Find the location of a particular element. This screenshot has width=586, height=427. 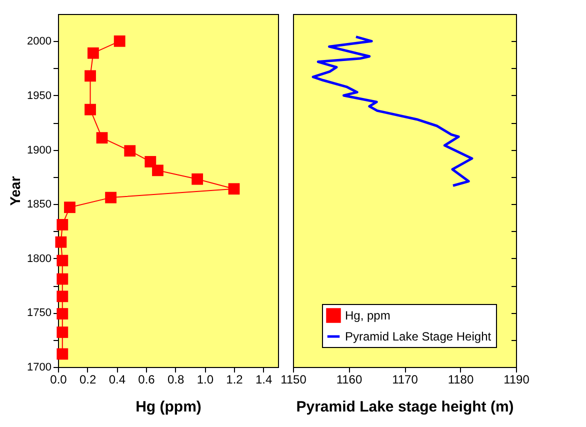

x-tick-label: 1.4 is located at coordinates (263, 379).